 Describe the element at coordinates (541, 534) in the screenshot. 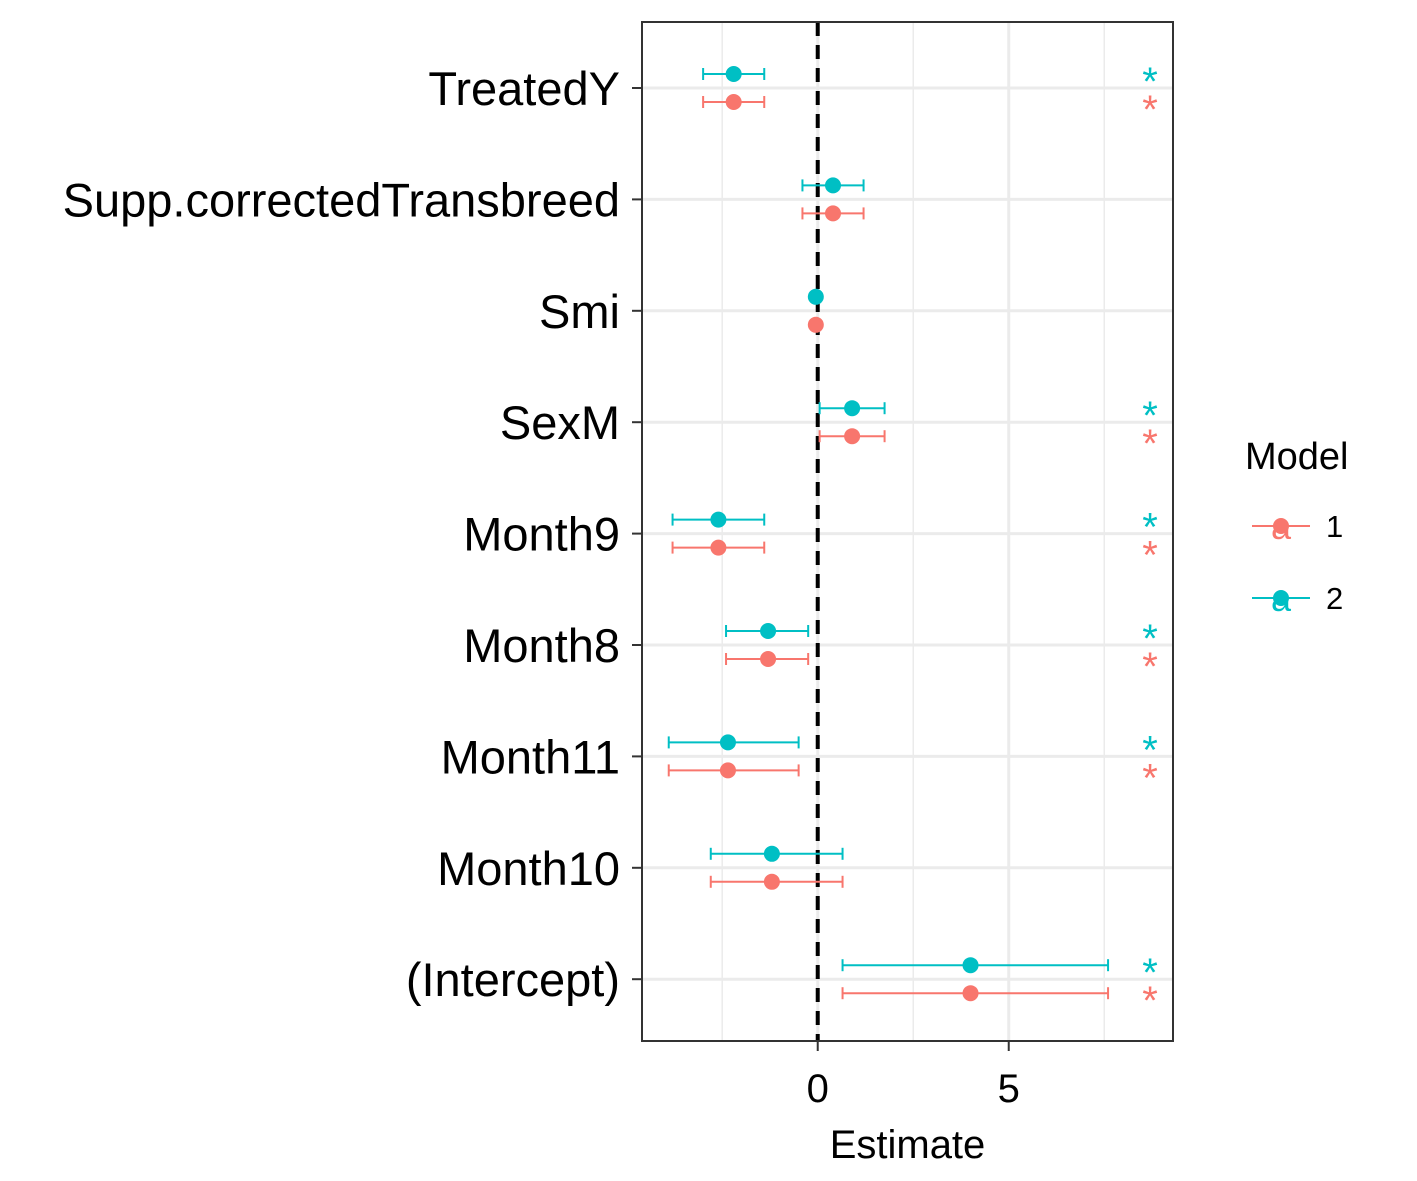

I see `y-tick-label: Month9` at that location.